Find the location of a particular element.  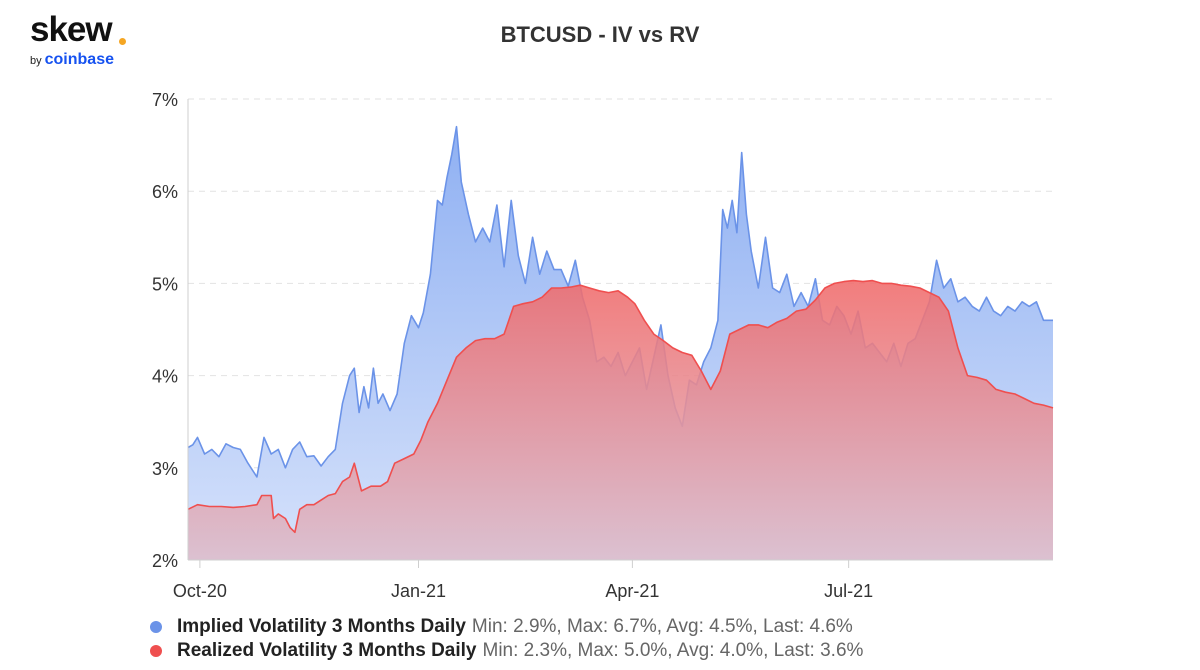

legend-label-rv: Realized Volatility 3 Months Daily is located at coordinates (327, 650).